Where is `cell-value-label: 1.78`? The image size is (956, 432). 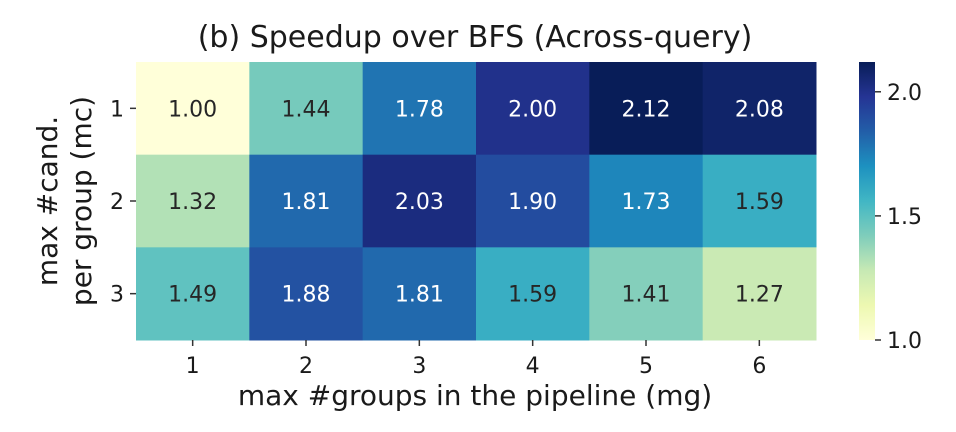
cell-value-label: 1.78 is located at coordinates (419, 109).